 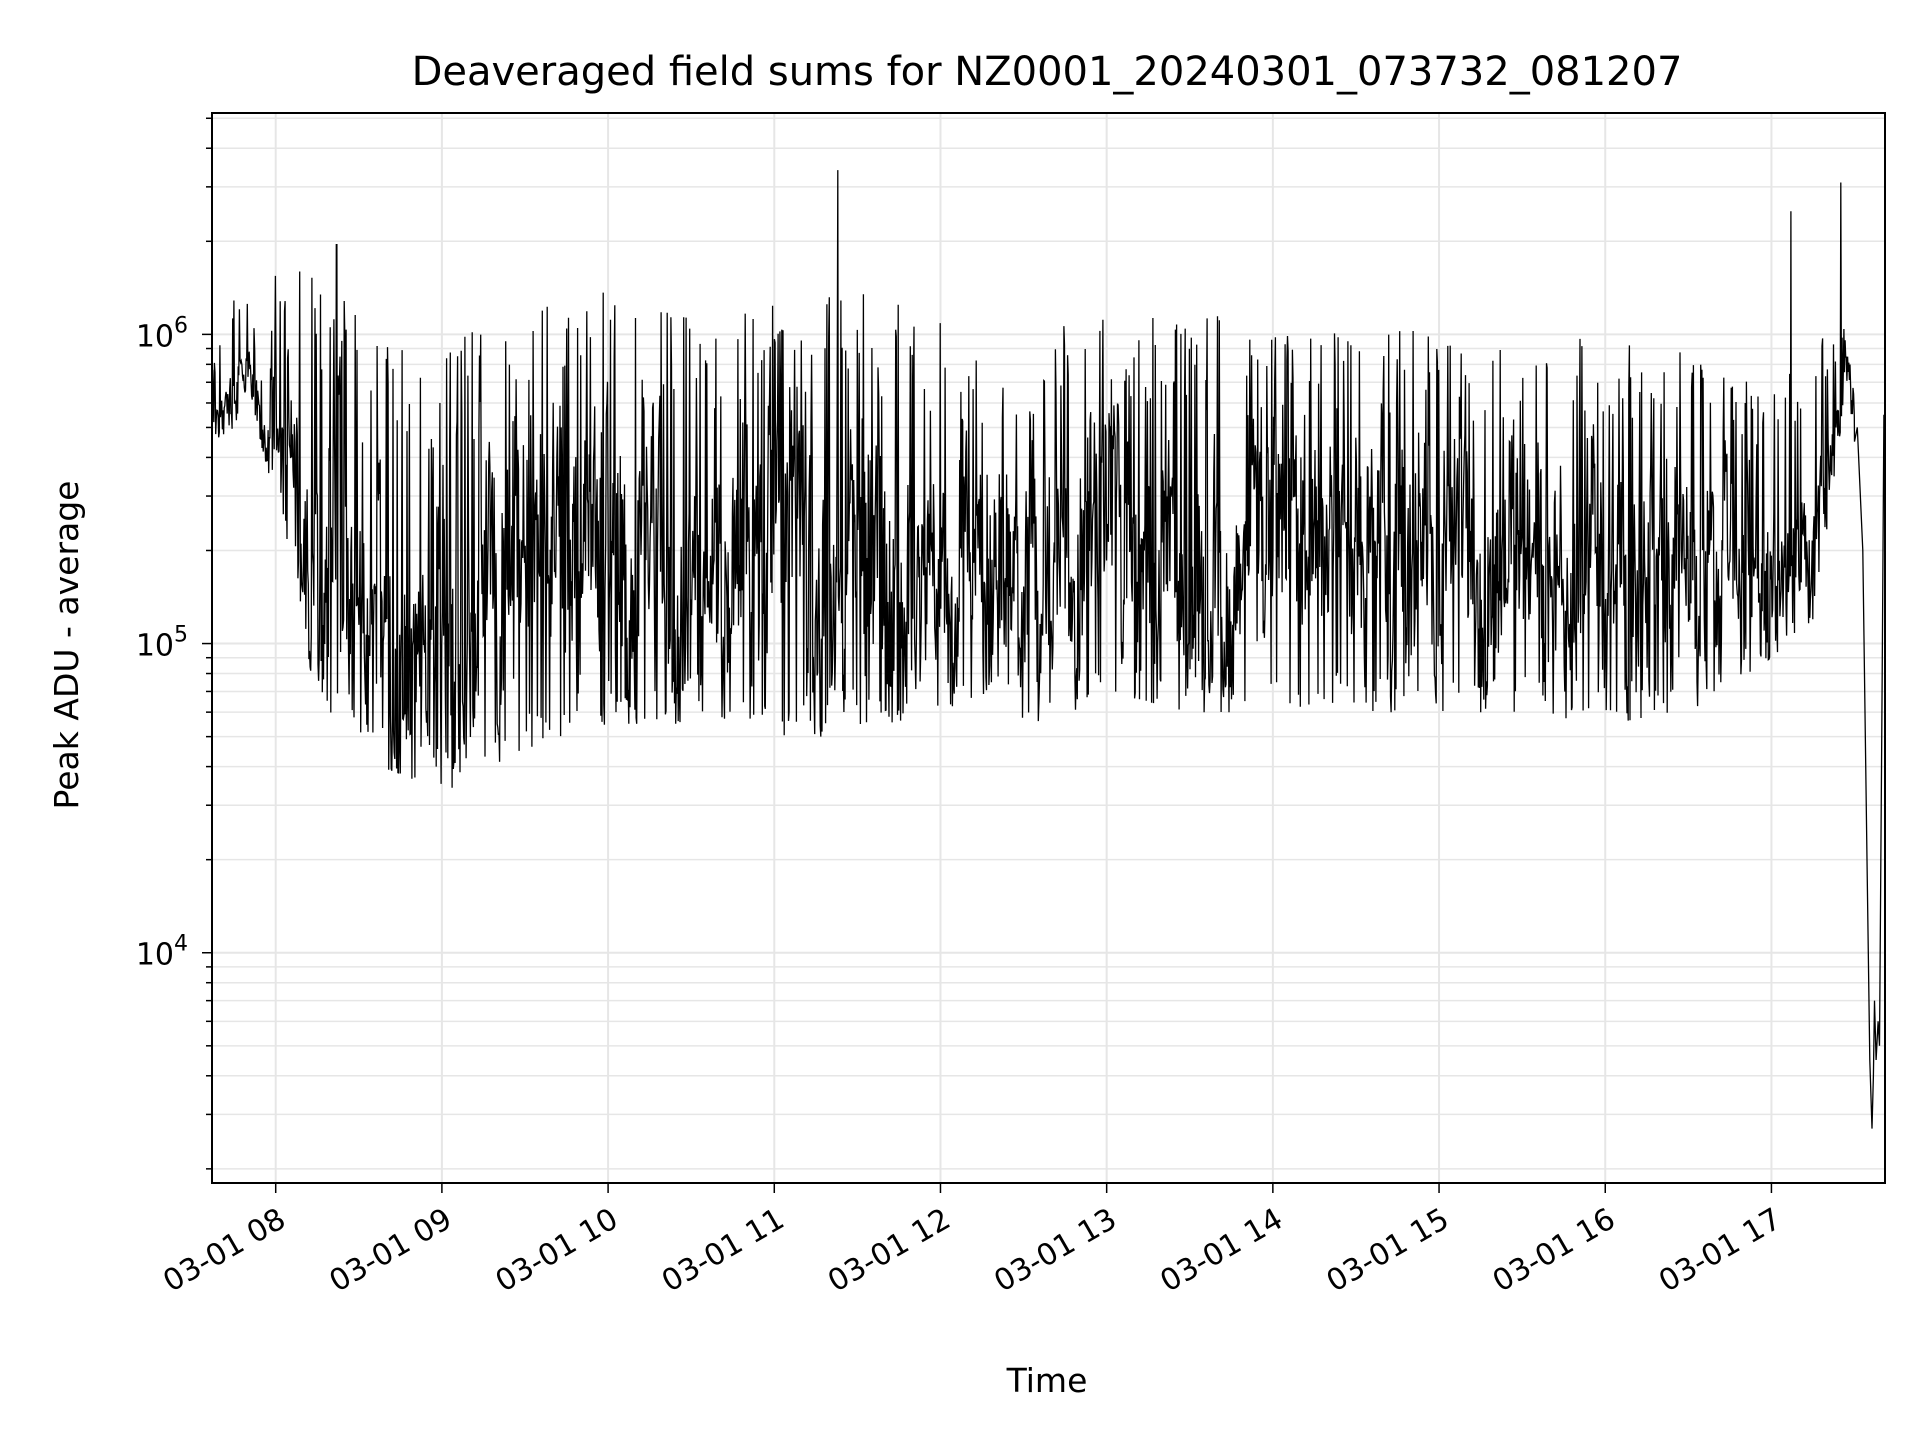 I want to click on x-axis-label: Time, so click(x=1047, y=1380).